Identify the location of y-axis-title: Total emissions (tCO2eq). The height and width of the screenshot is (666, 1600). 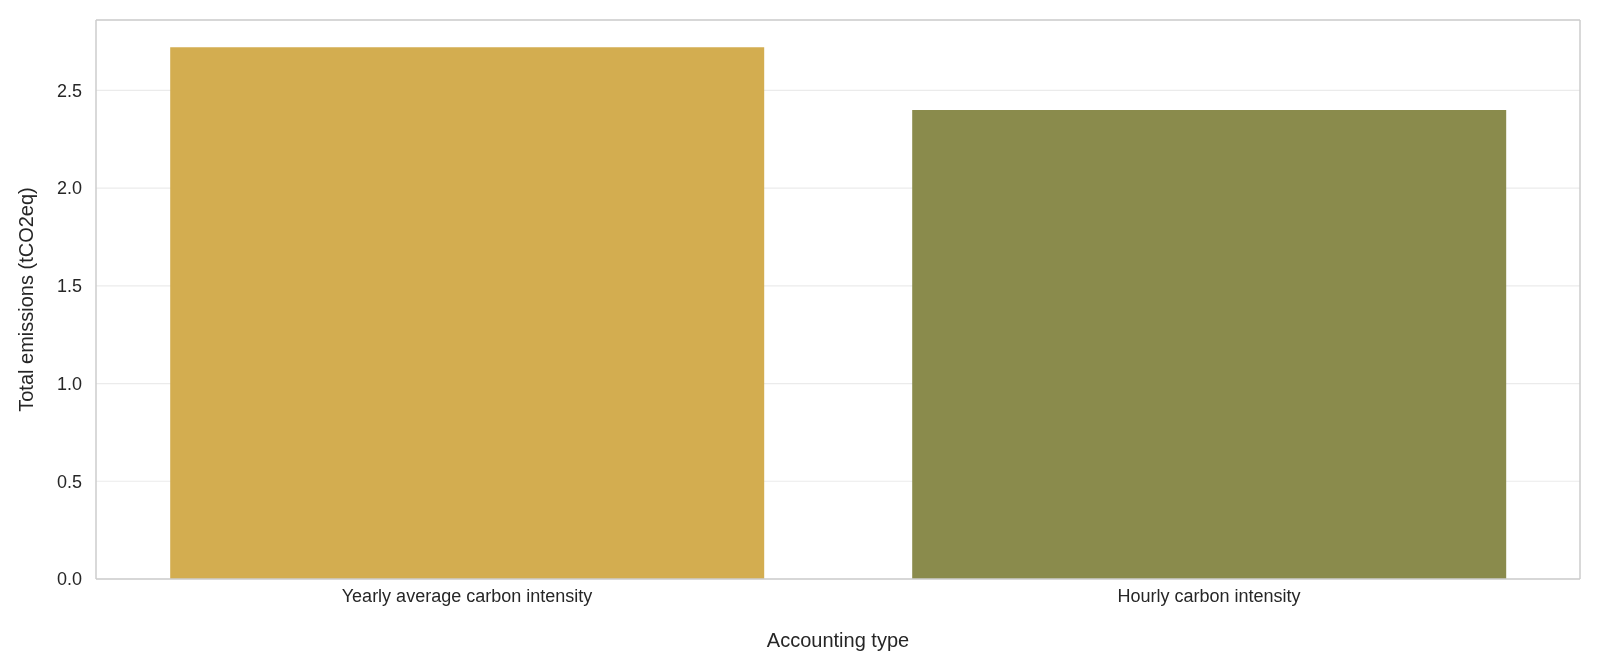
(26, 299).